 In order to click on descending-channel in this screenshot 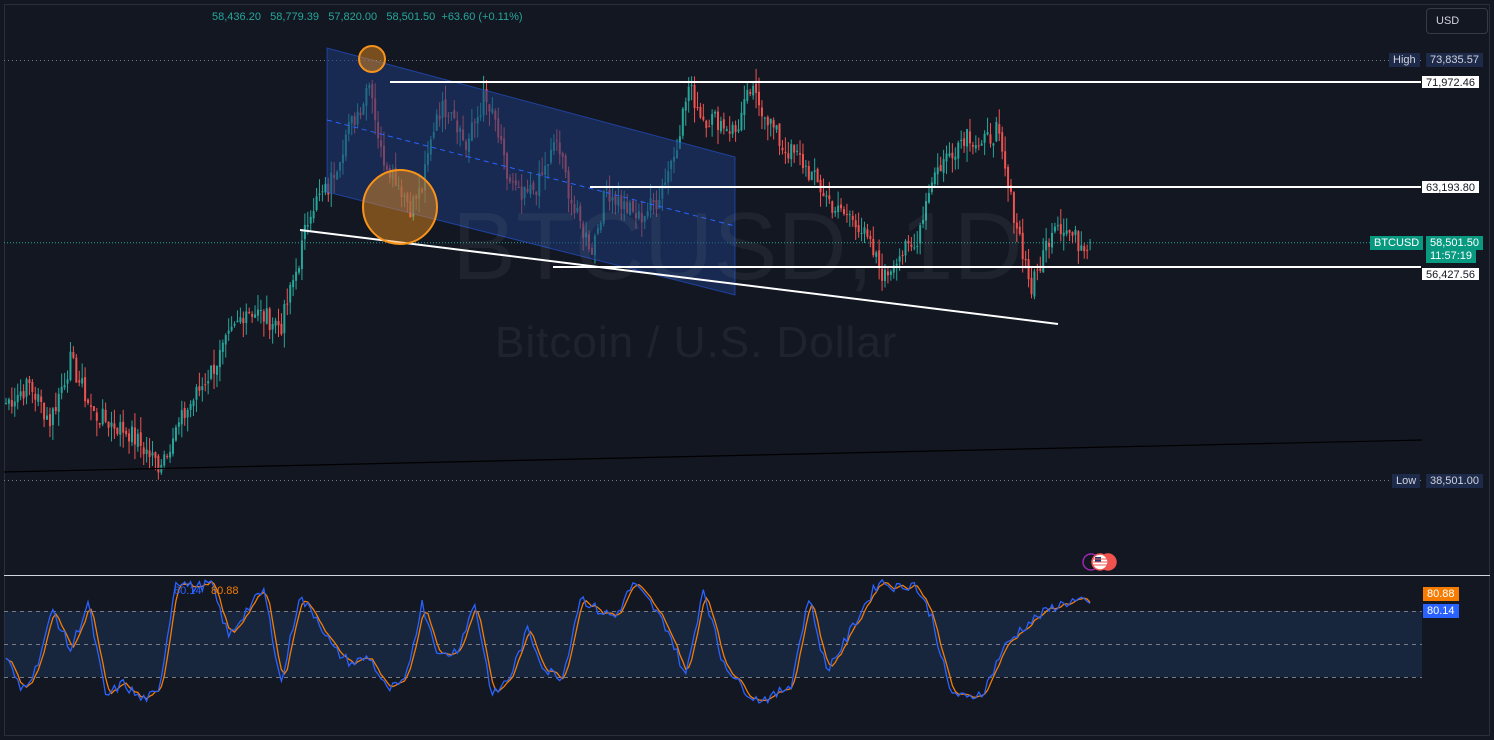, I will do `click(531, 171)`.